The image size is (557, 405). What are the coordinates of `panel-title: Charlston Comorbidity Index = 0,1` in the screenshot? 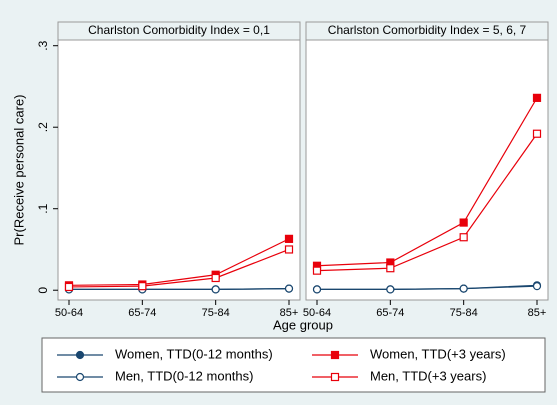 It's located at (179, 30).